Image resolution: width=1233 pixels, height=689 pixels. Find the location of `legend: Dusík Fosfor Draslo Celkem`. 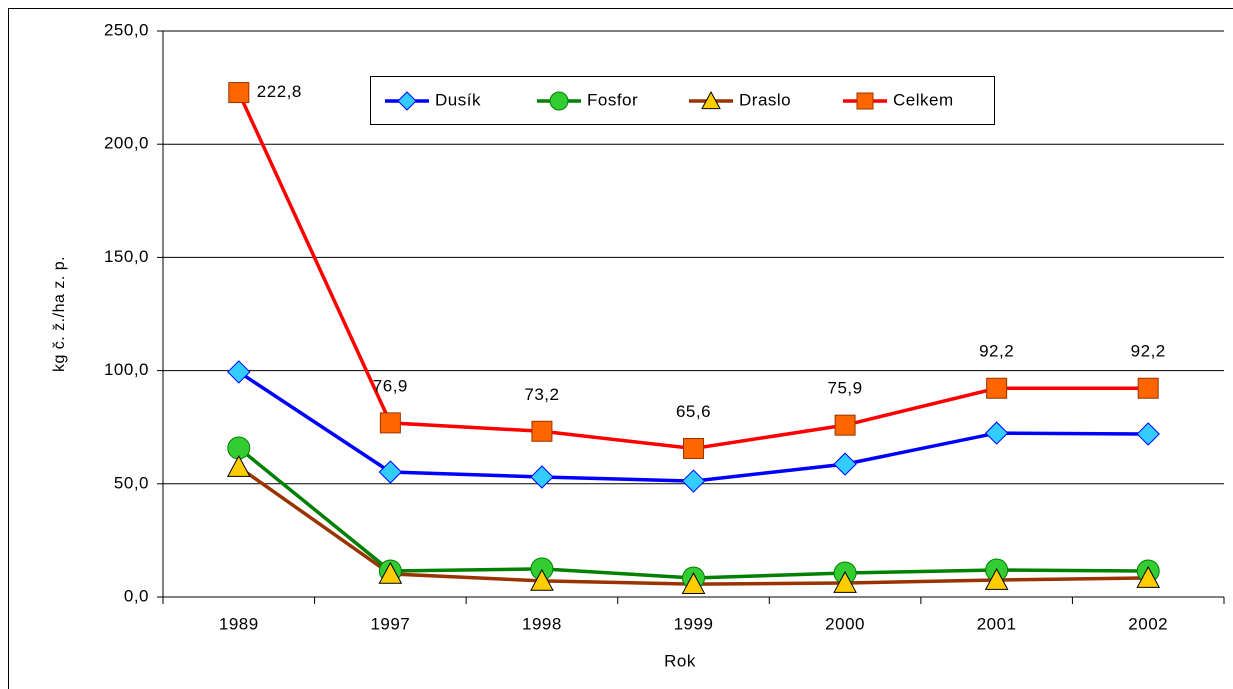

legend: Dusík Fosfor Draslo Celkem is located at coordinates (682, 100).